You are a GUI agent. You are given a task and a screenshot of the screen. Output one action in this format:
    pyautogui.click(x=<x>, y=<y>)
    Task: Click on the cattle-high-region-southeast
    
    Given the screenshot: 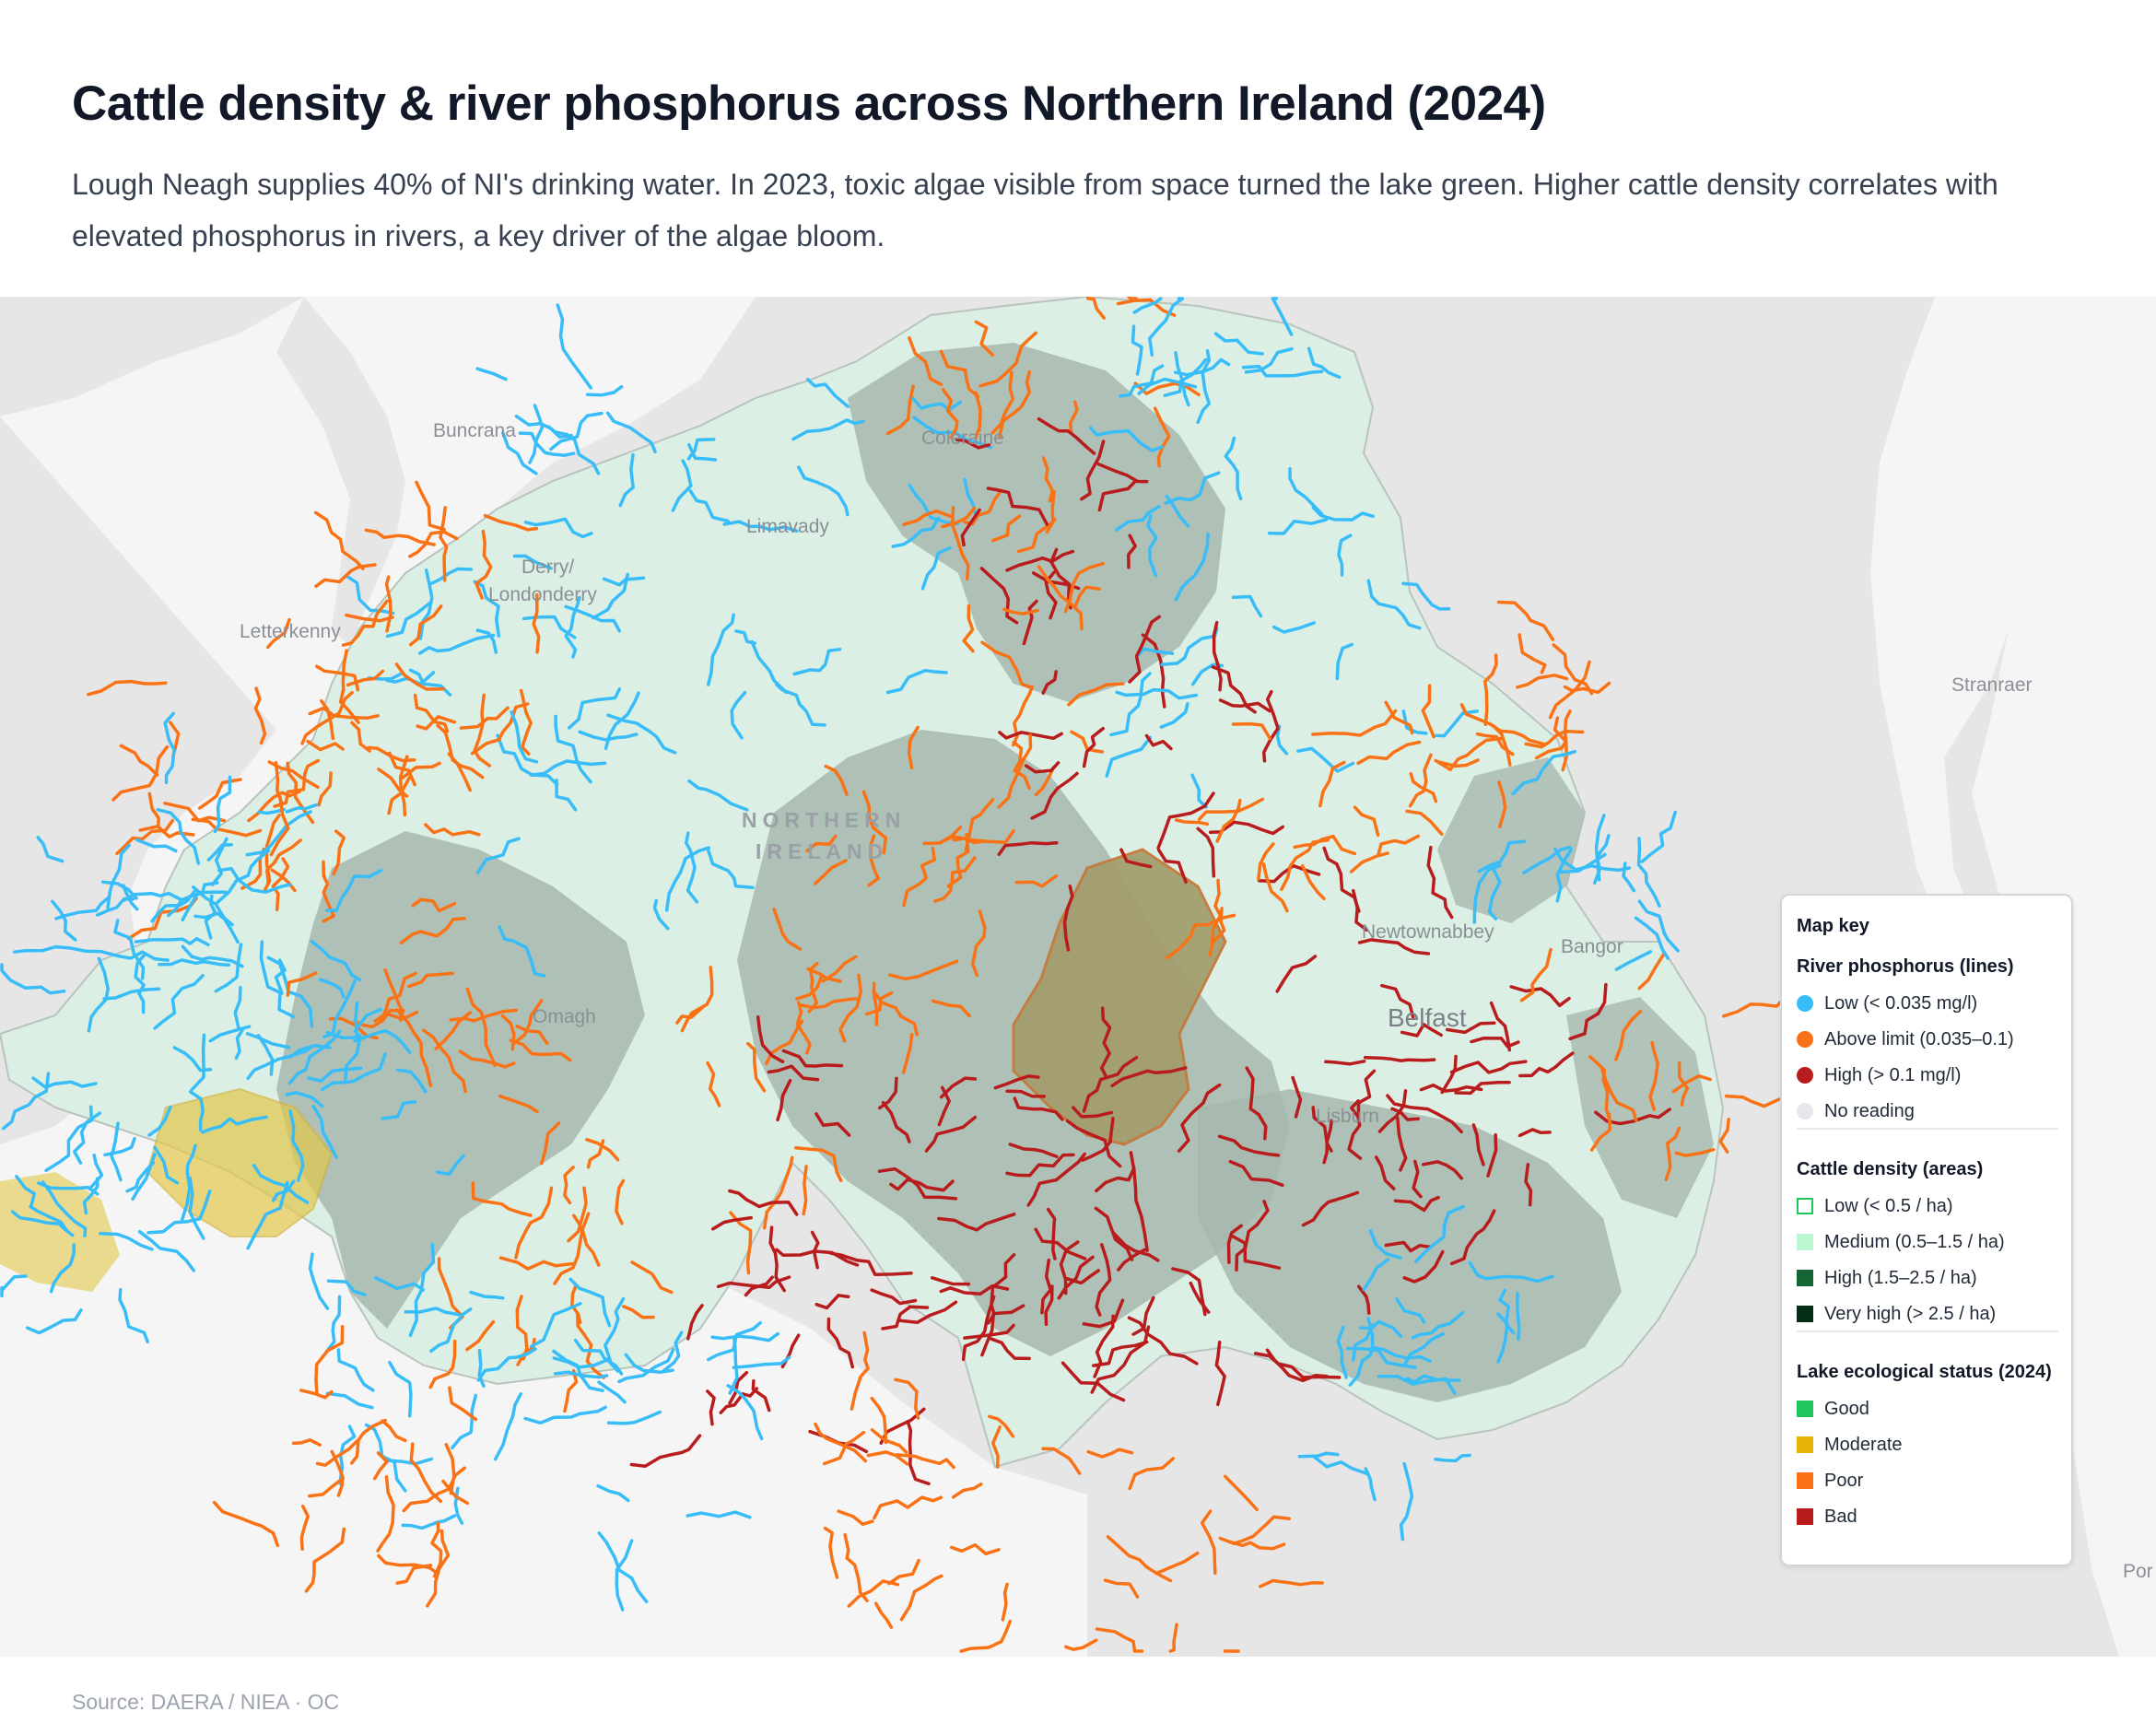 What is the action you would take?
    pyautogui.click(x=1410, y=1245)
    